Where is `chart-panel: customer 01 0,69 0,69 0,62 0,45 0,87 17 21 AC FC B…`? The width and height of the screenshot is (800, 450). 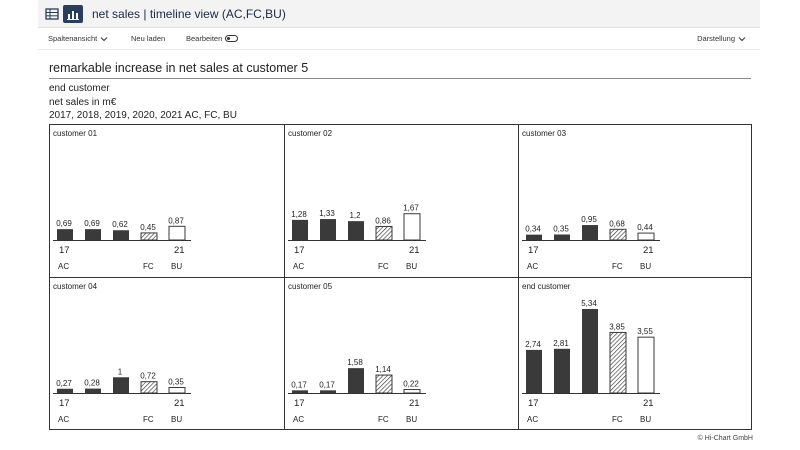
chart-panel: customer 01 0,69 0,69 0,62 0,45 0,87 17 21 AC FC B… is located at coordinates (167, 201).